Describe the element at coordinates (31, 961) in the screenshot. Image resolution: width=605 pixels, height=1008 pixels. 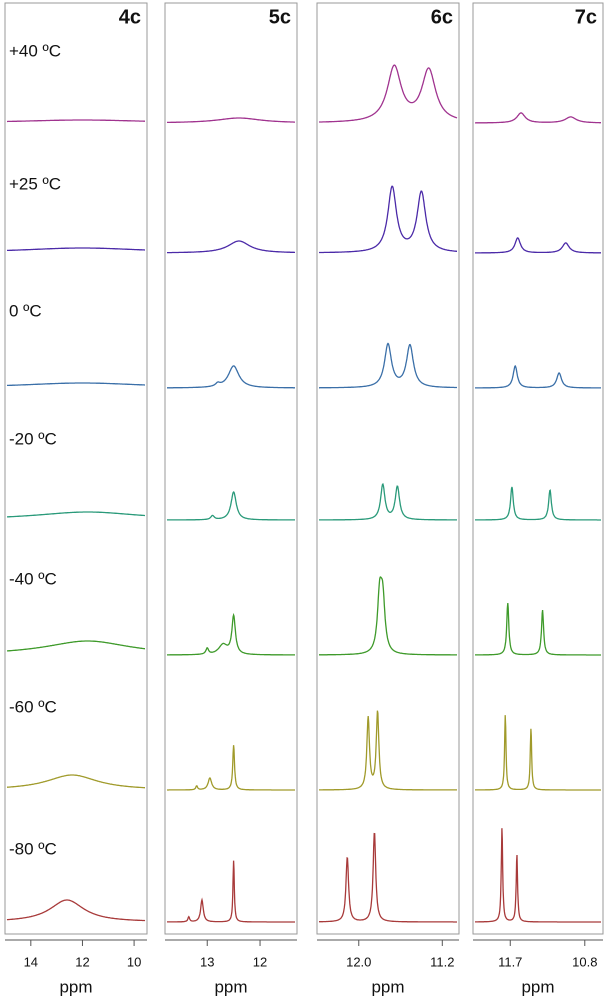
I see `x-tick-label: 14` at that location.